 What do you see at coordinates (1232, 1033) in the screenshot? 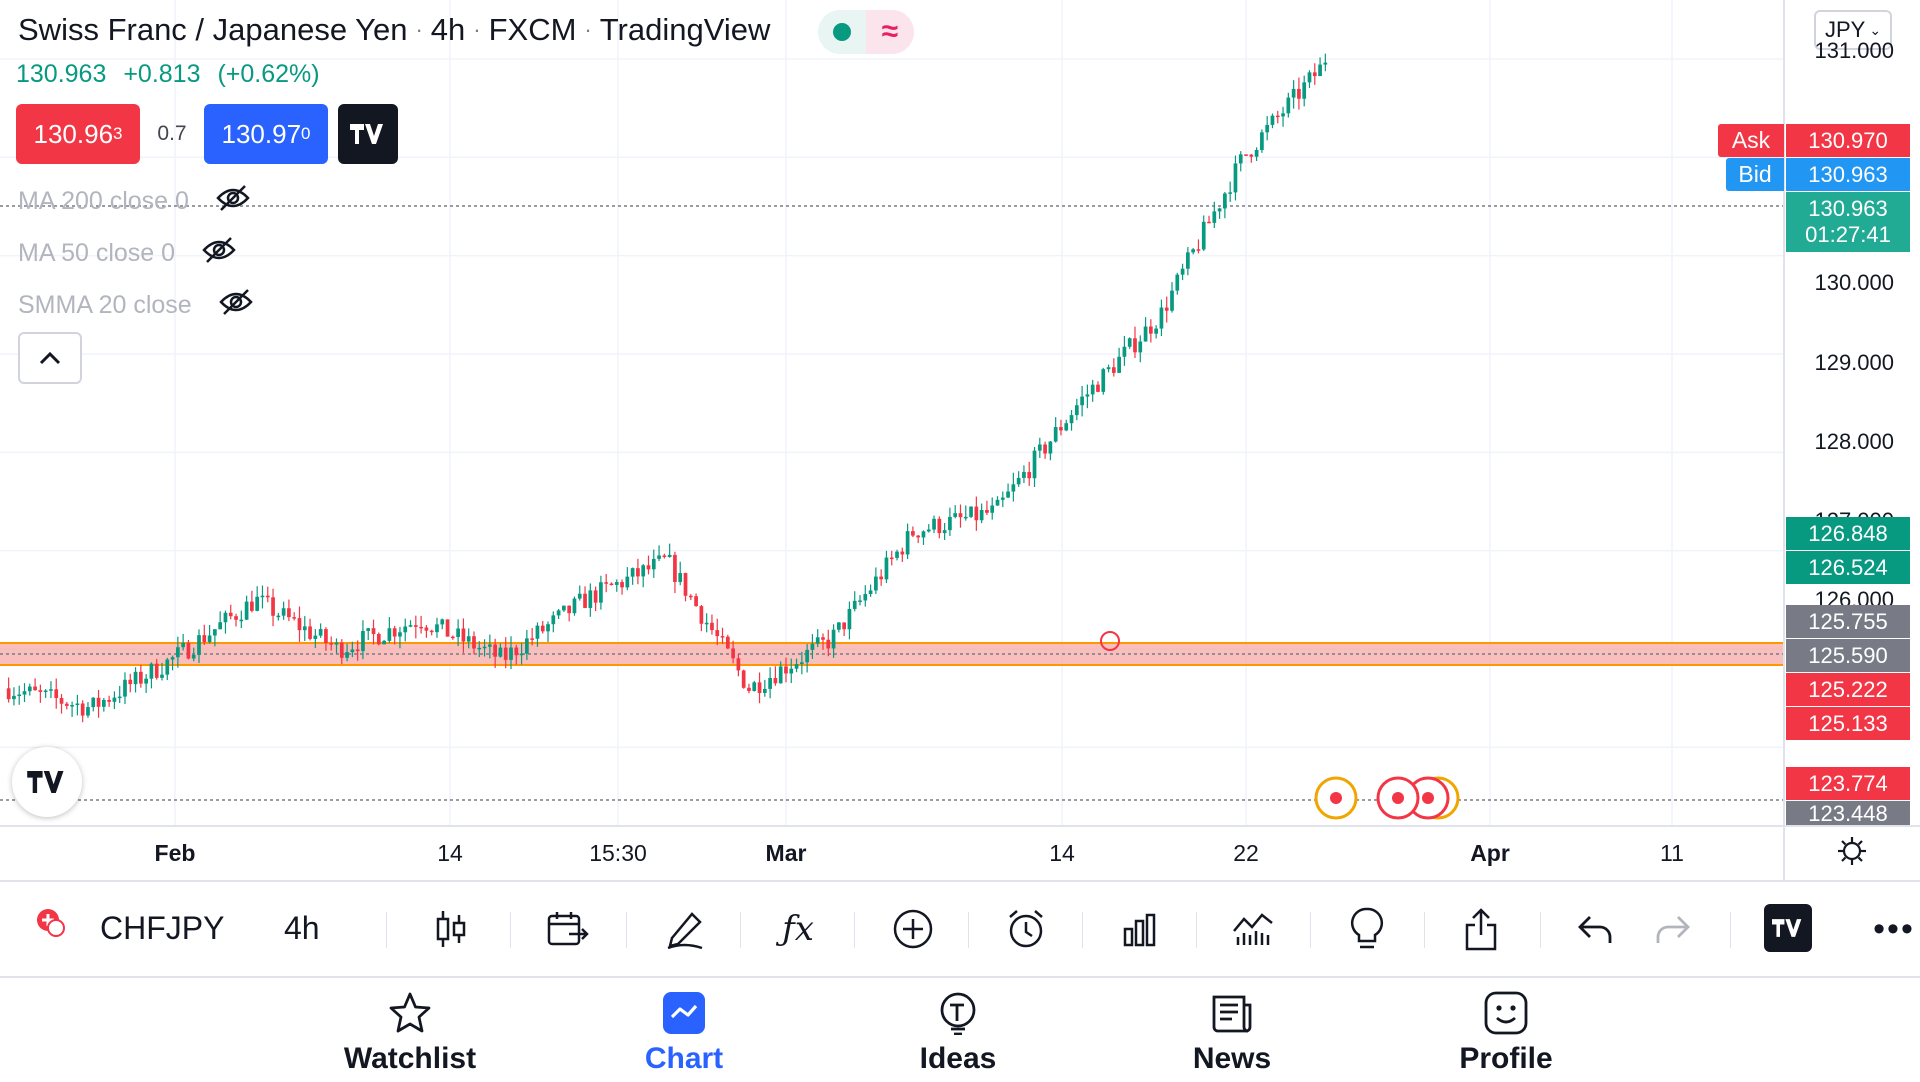
I see `nav-news: News` at bounding box center [1232, 1033].